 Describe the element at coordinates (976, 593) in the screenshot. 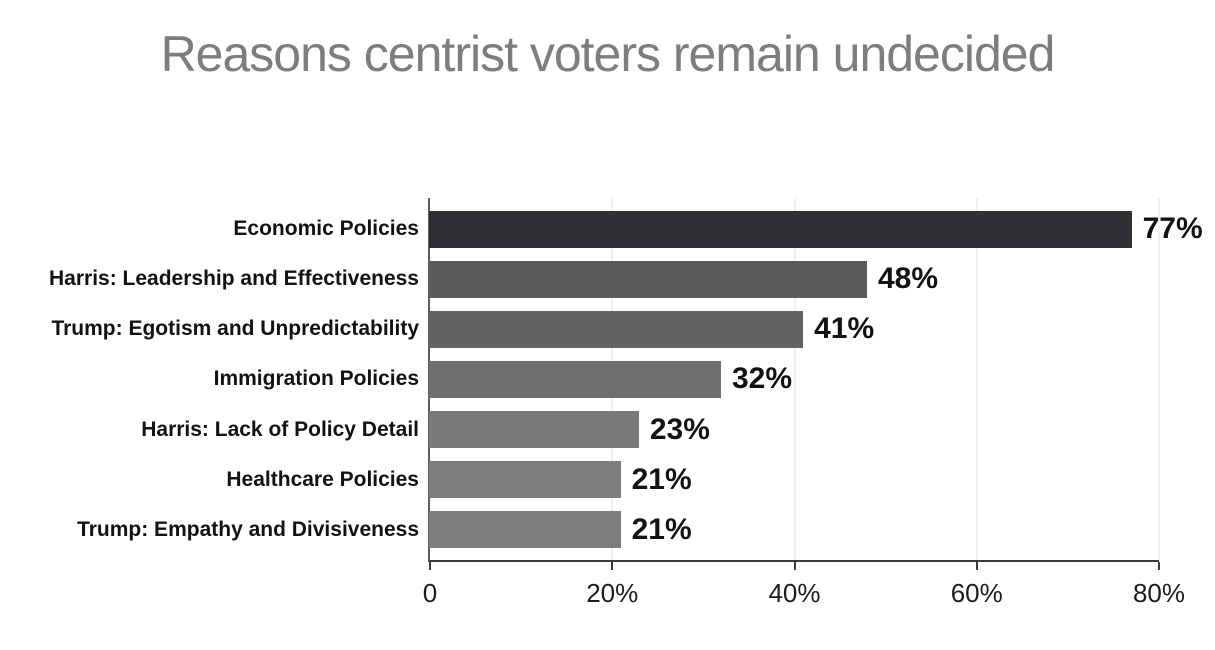

I see `tick-label: 60%` at that location.